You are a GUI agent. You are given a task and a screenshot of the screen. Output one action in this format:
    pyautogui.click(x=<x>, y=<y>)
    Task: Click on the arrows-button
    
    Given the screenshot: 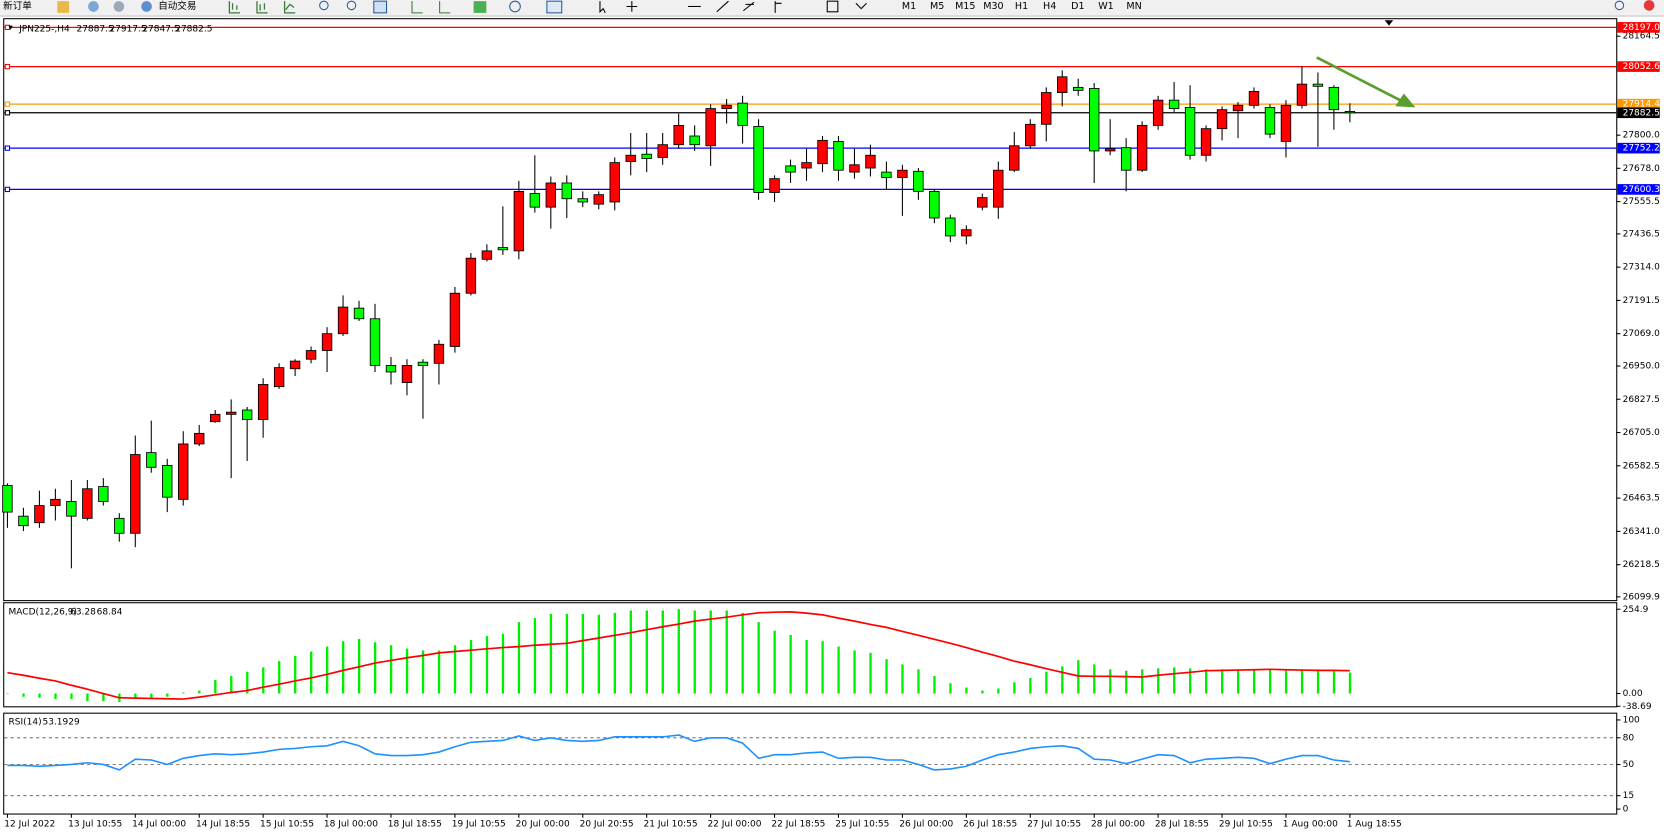 What is the action you would take?
    pyautogui.click(x=861, y=6)
    